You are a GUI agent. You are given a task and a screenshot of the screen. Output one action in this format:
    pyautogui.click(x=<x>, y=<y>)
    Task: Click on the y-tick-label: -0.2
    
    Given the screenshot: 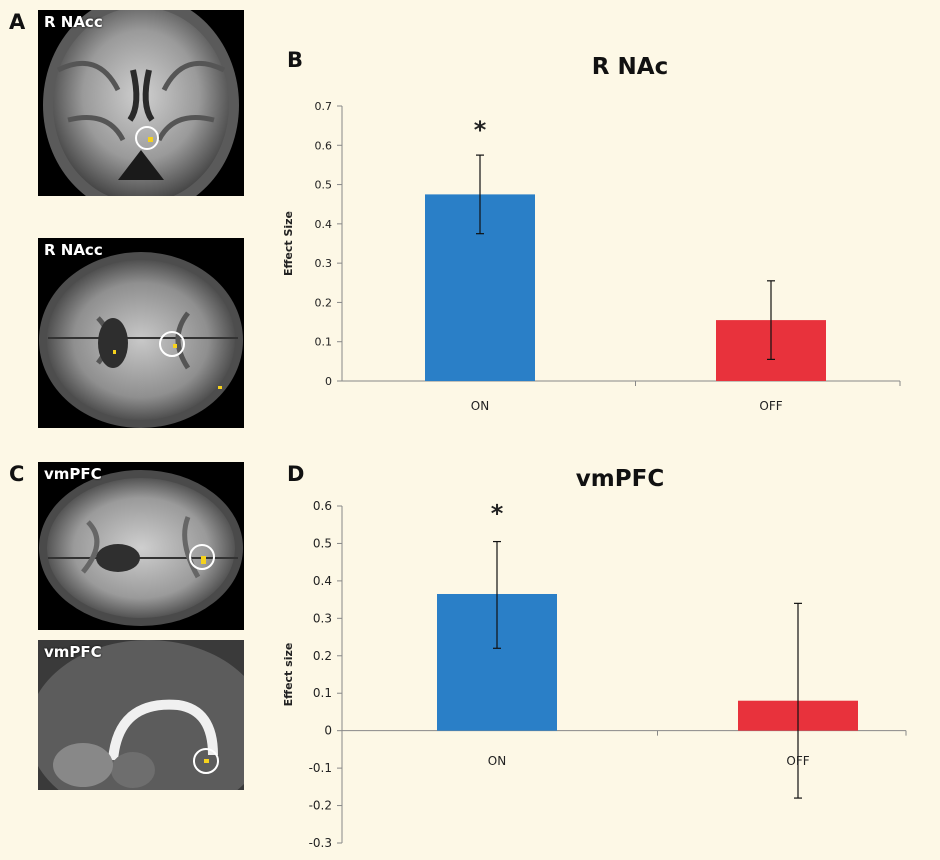 What is the action you would take?
    pyautogui.click(x=320, y=806)
    